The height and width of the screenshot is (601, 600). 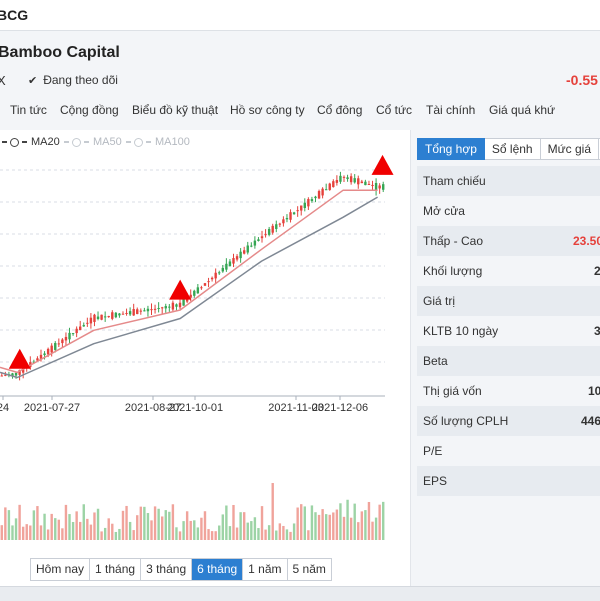 I want to click on tab-technical-chart: Biểu đồ kỹ thuật, so click(x=175, y=110).